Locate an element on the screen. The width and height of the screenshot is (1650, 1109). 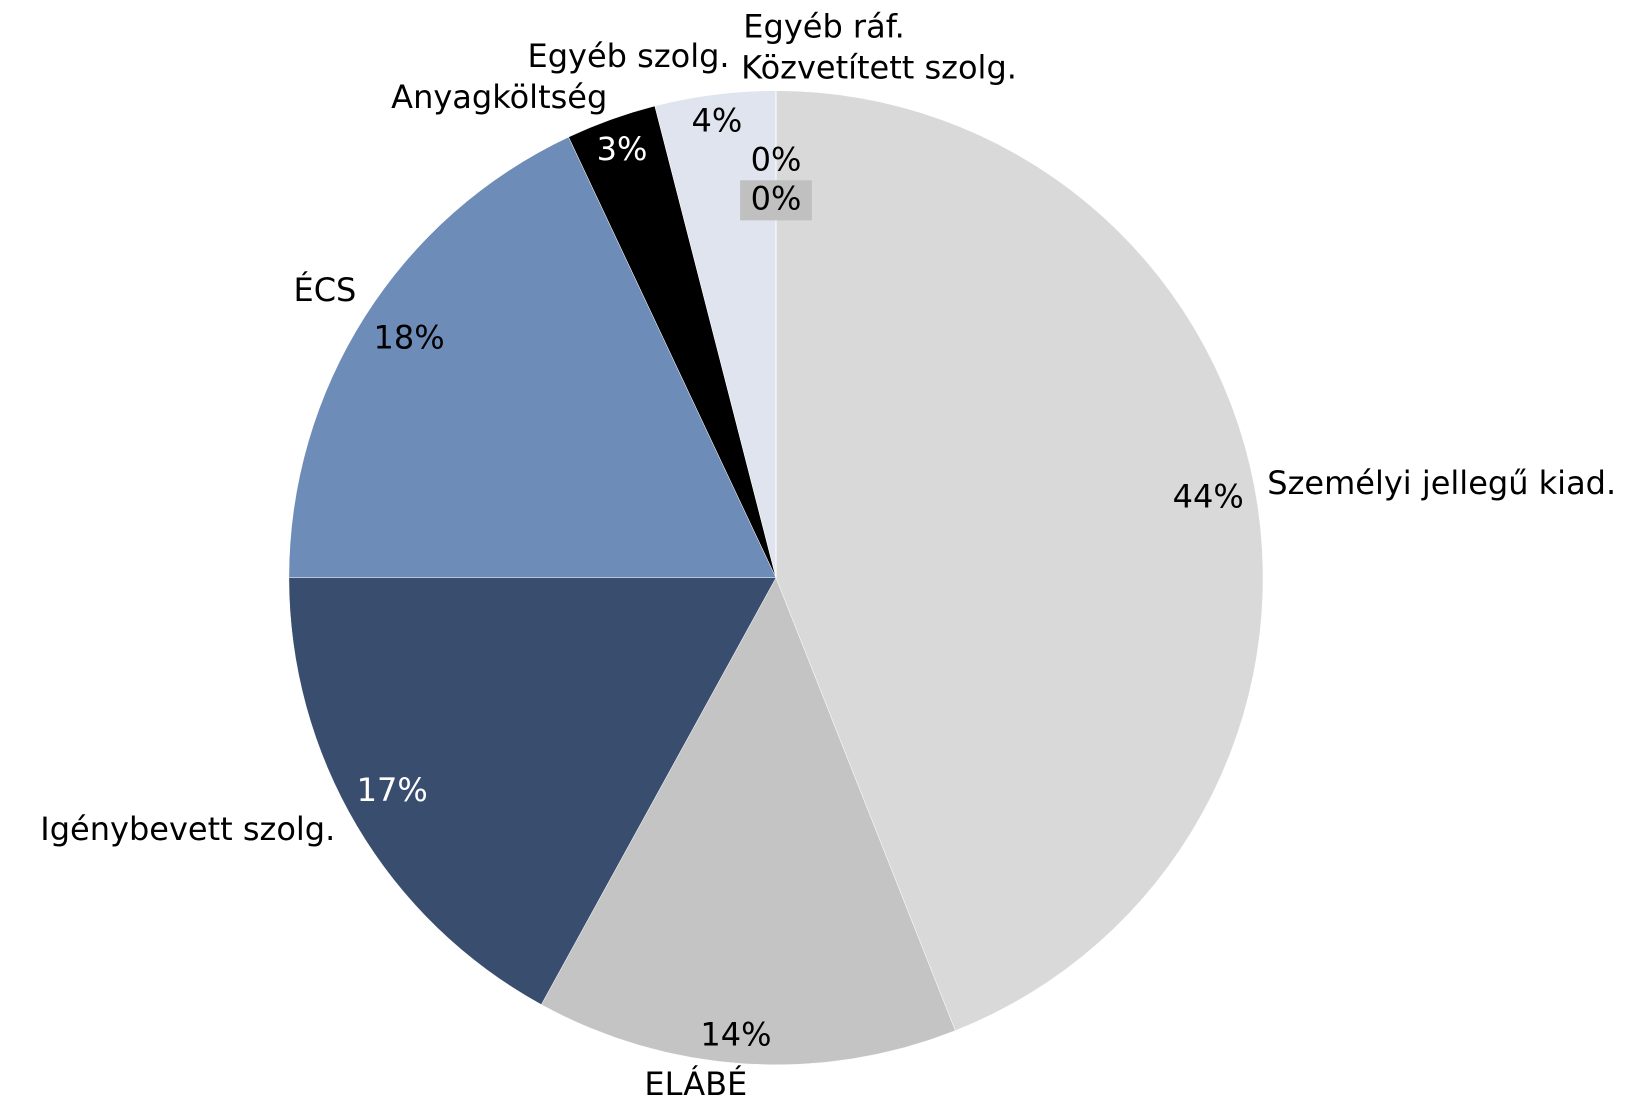
category-label: Közvetített szolg. is located at coordinates (879, 68).